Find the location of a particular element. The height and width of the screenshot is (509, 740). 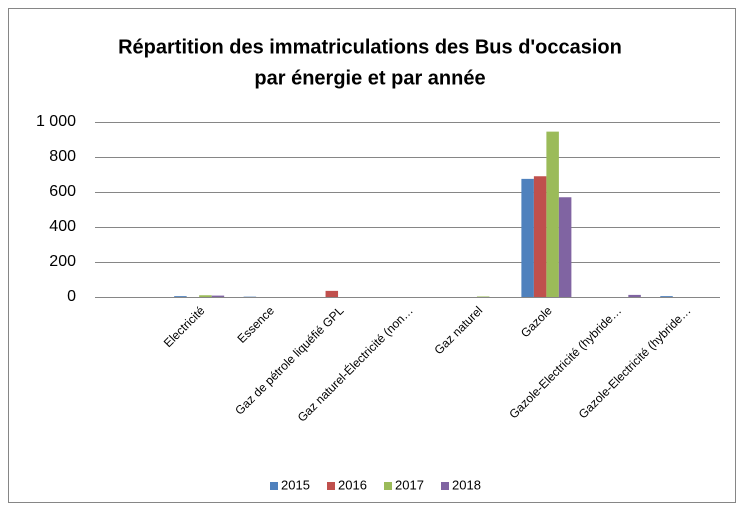

y-tick-label: 800 is located at coordinates (62, 156).